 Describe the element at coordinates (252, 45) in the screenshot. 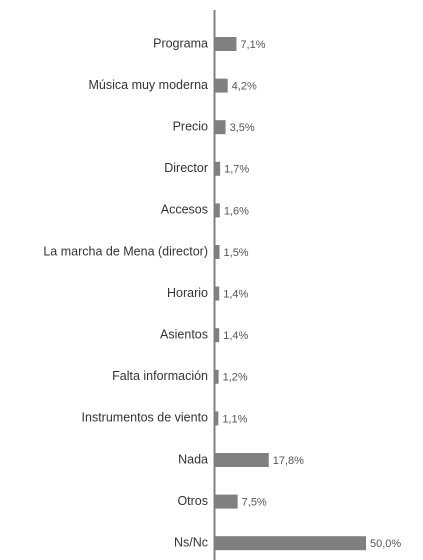

I see `value-label: 7,1%` at that location.